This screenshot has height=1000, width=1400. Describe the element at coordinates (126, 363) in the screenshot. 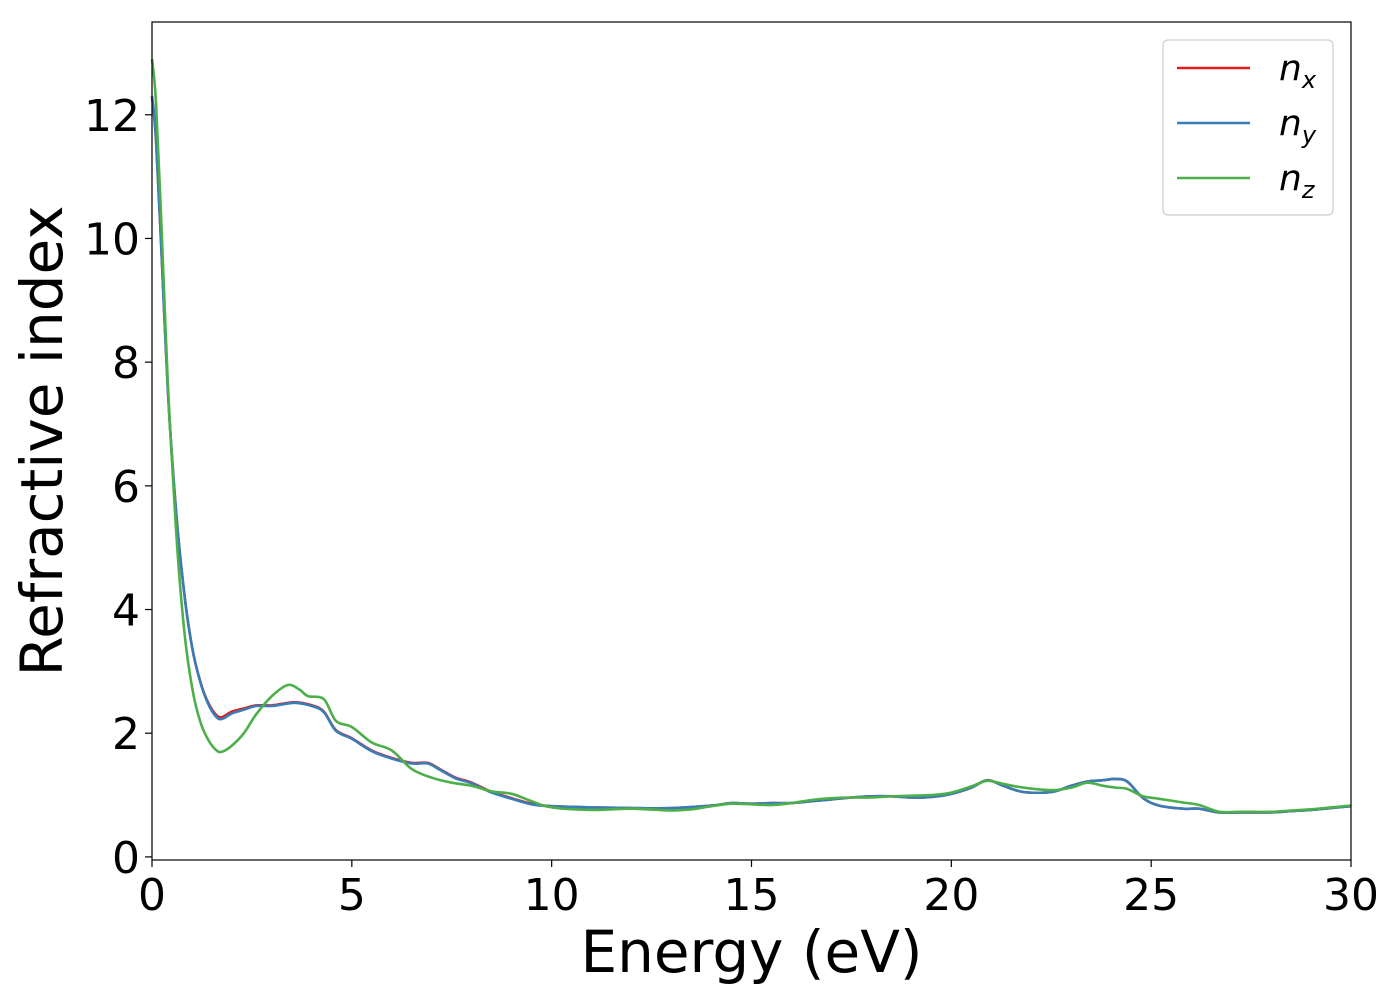

I see `y-tick-label: 8` at that location.